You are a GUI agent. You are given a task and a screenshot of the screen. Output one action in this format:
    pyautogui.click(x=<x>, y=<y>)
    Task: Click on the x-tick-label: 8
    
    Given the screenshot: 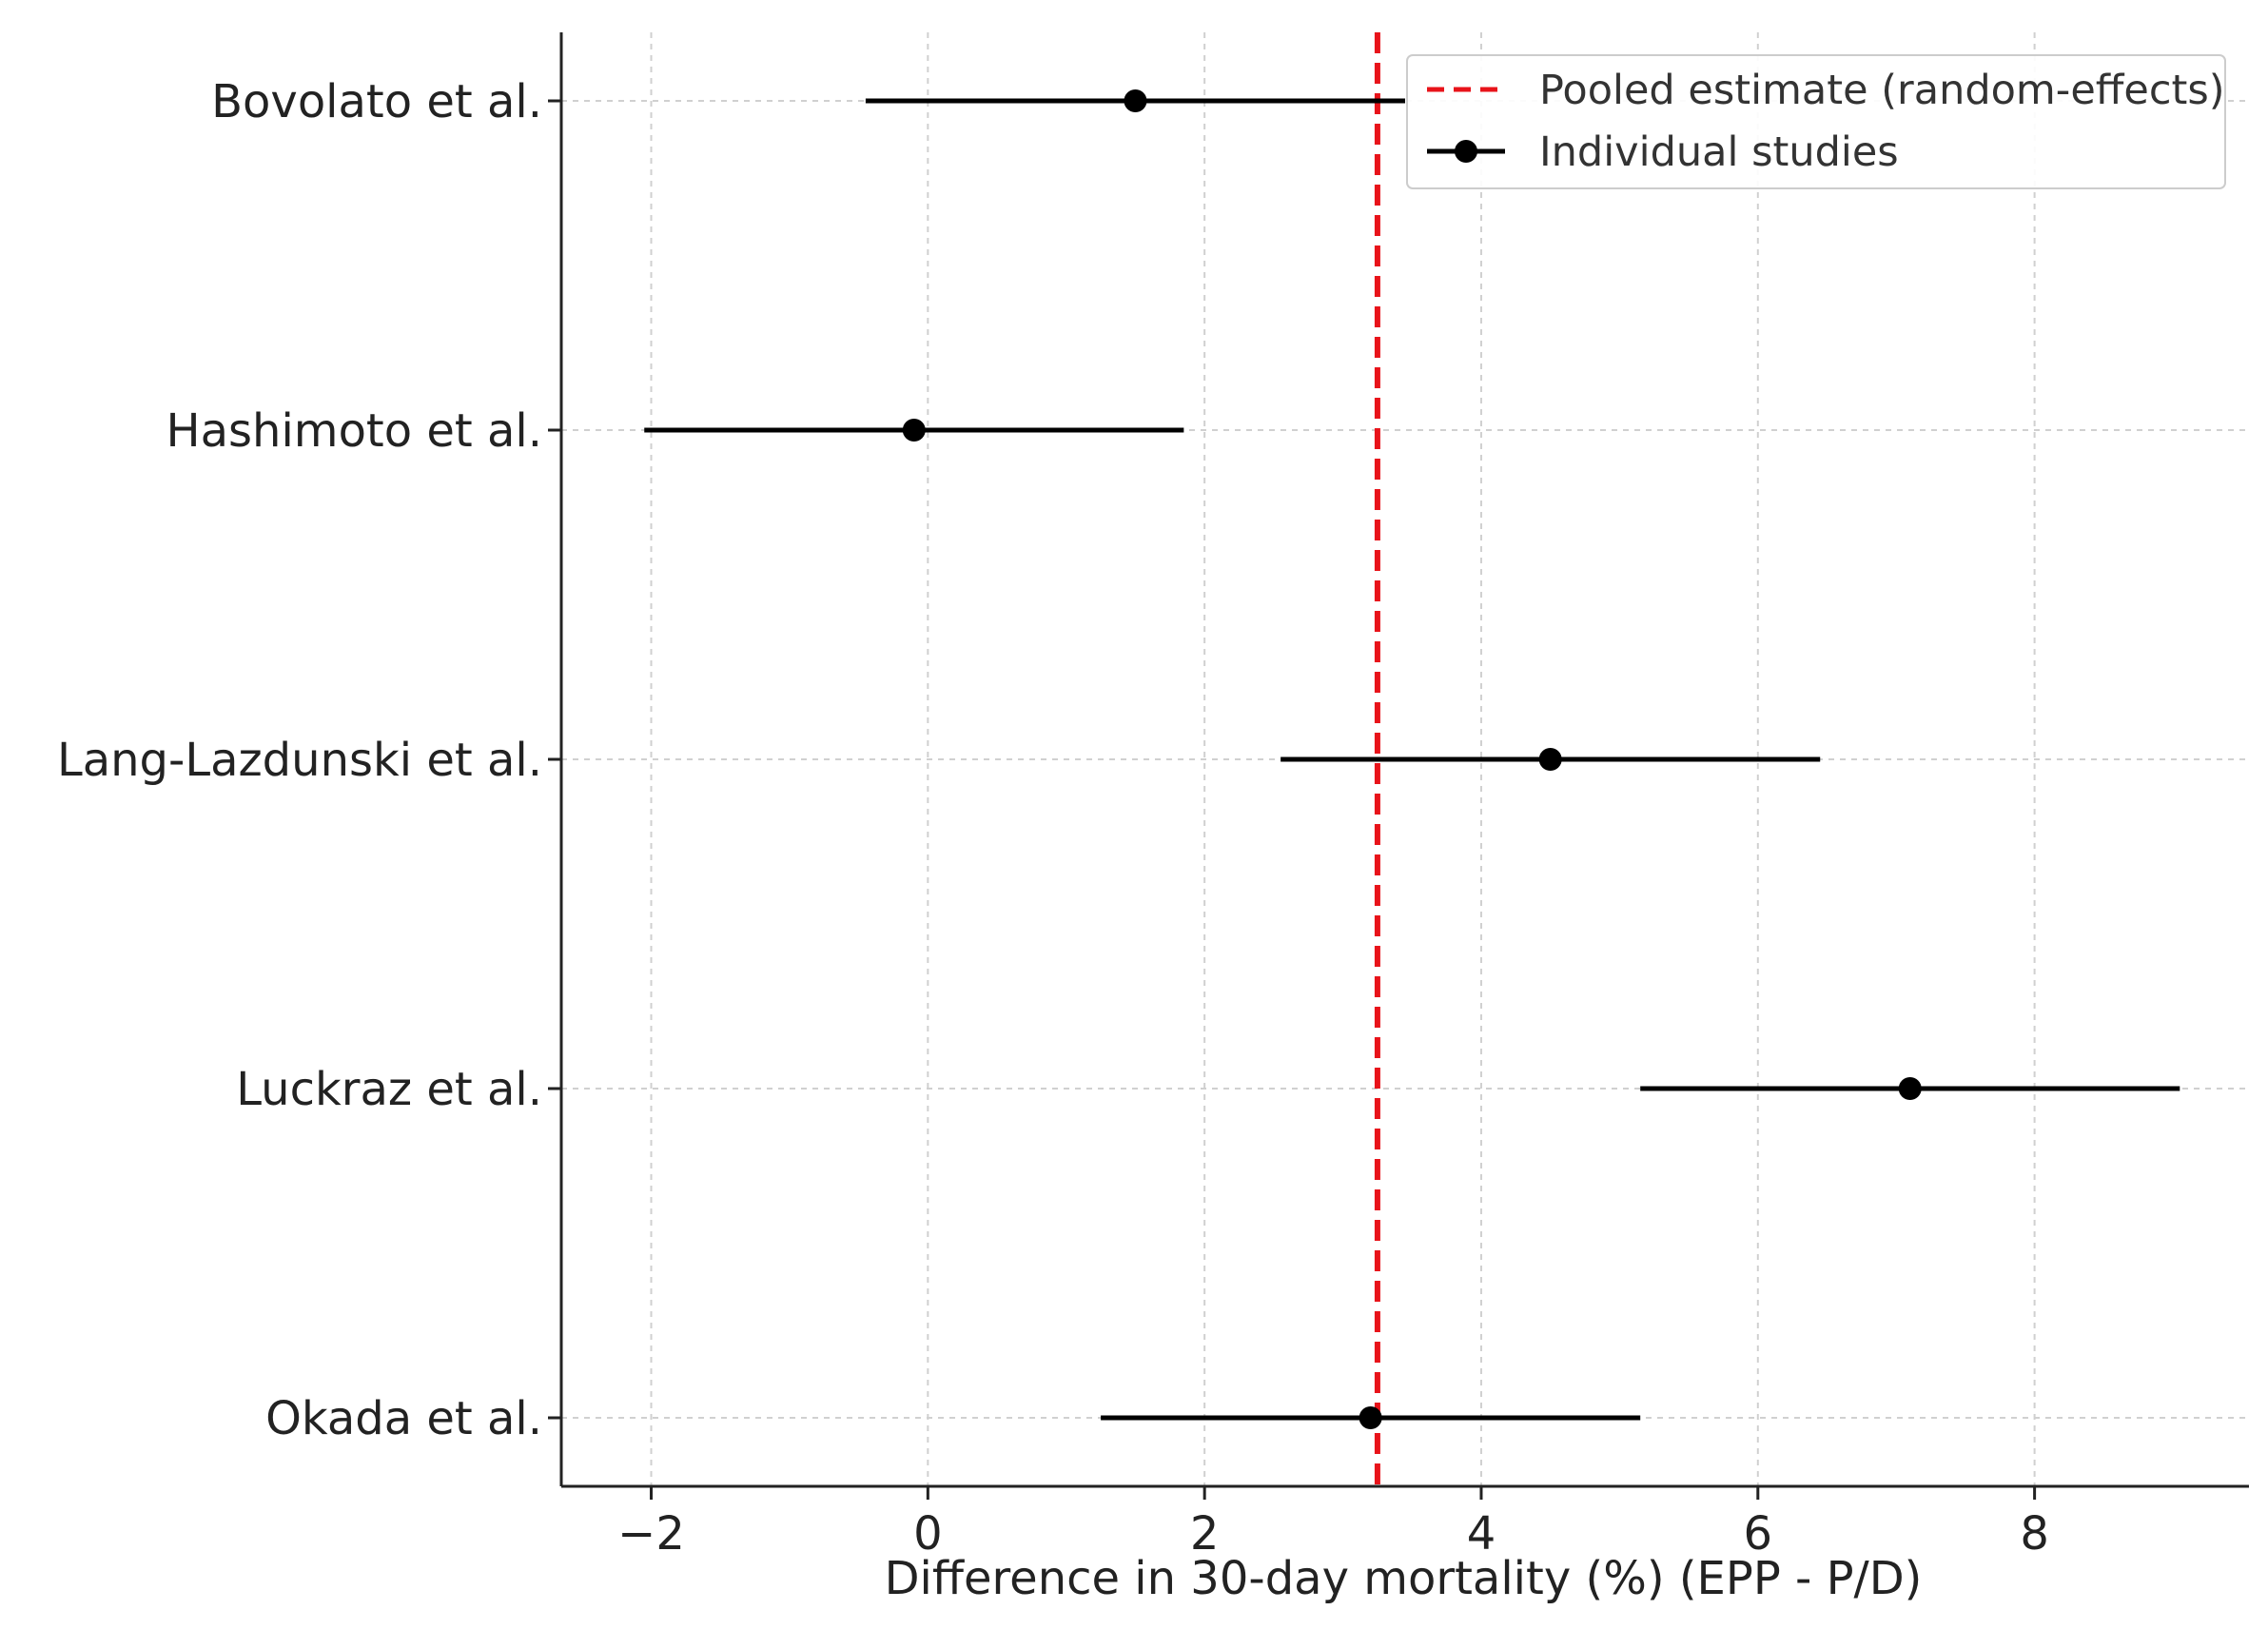 What is the action you would take?
    pyautogui.click(x=2034, y=1534)
    